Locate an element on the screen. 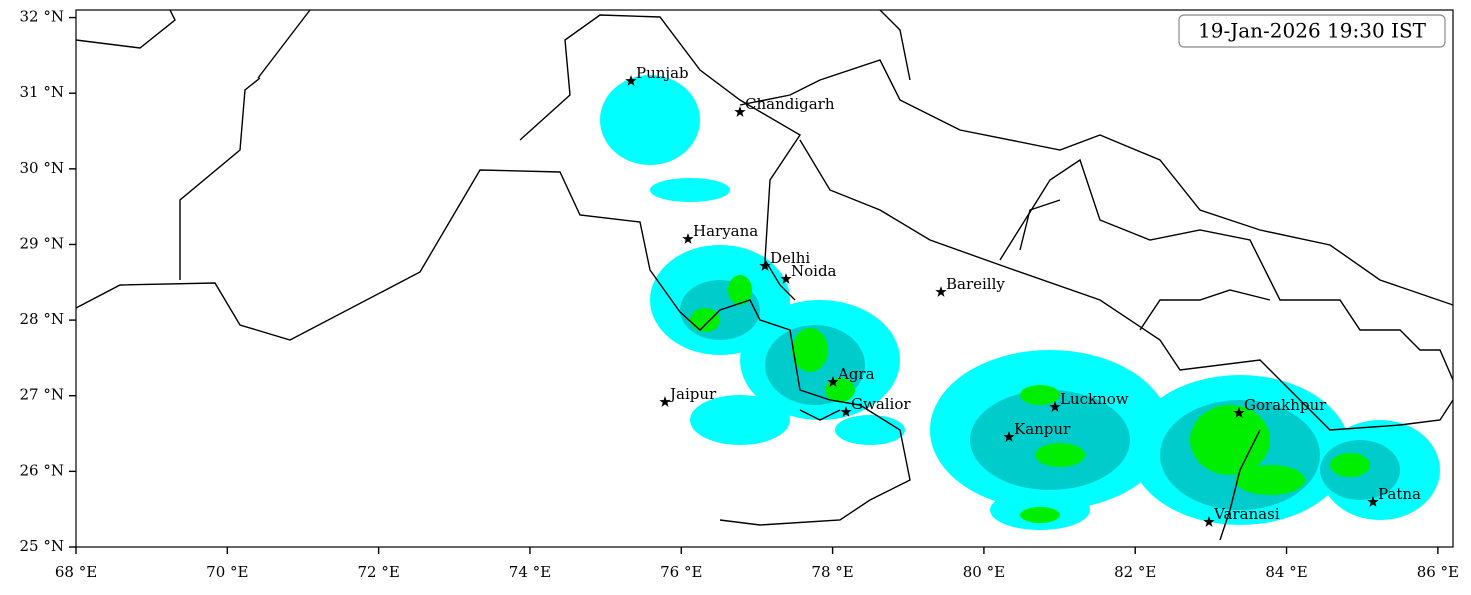 The width and height of the screenshot is (1471, 595). y-tick-label: 32 °N is located at coordinates (42, 17).